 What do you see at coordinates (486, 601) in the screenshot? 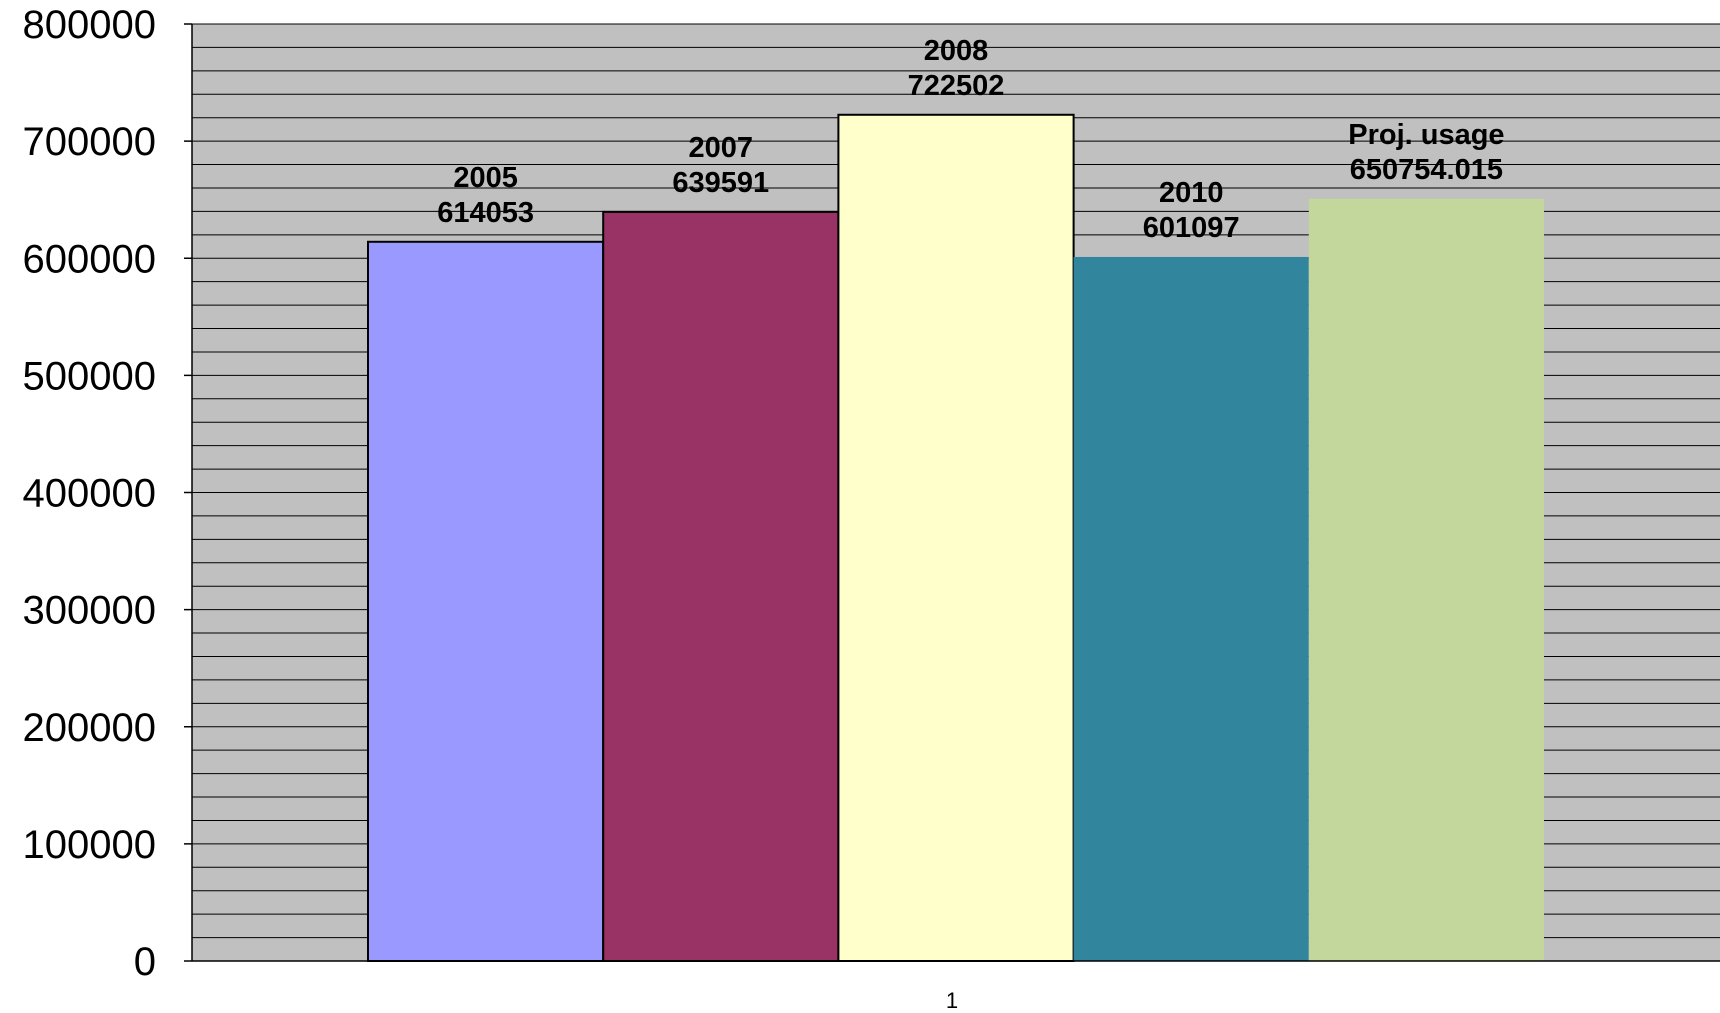
I see `bar-2005` at bounding box center [486, 601].